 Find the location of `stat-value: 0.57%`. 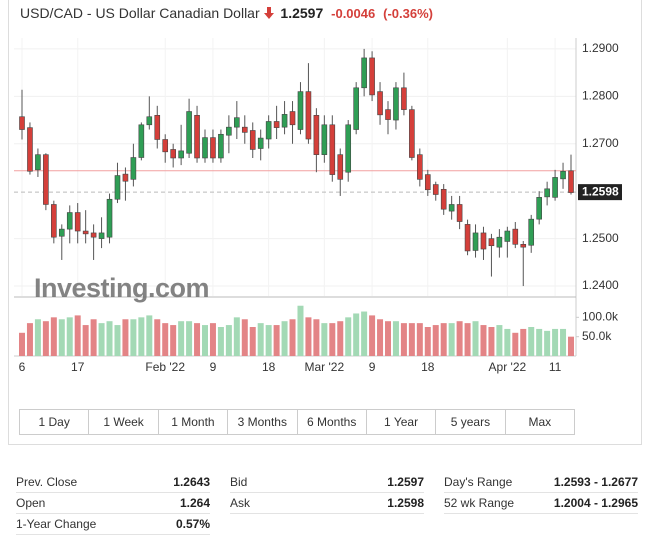

stat-value: 0.57% is located at coordinates (192, 524).